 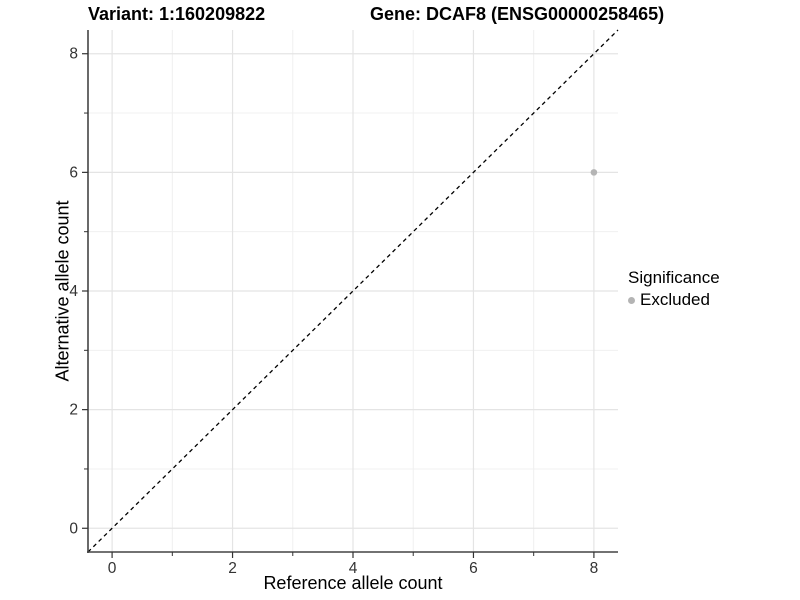 I want to click on y-tick-label: 8, so click(x=73, y=54).